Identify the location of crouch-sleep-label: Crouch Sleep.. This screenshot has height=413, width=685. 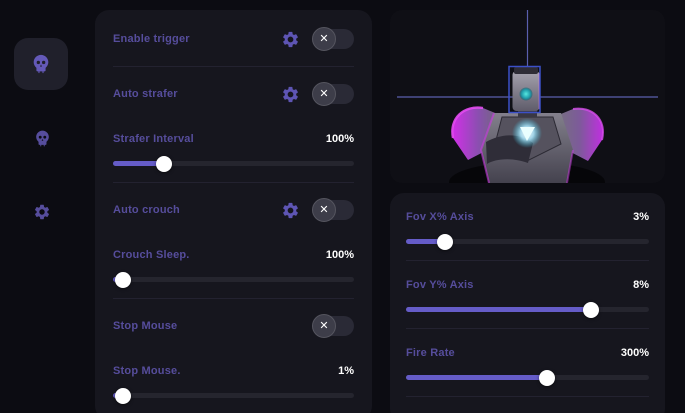
(151, 255).